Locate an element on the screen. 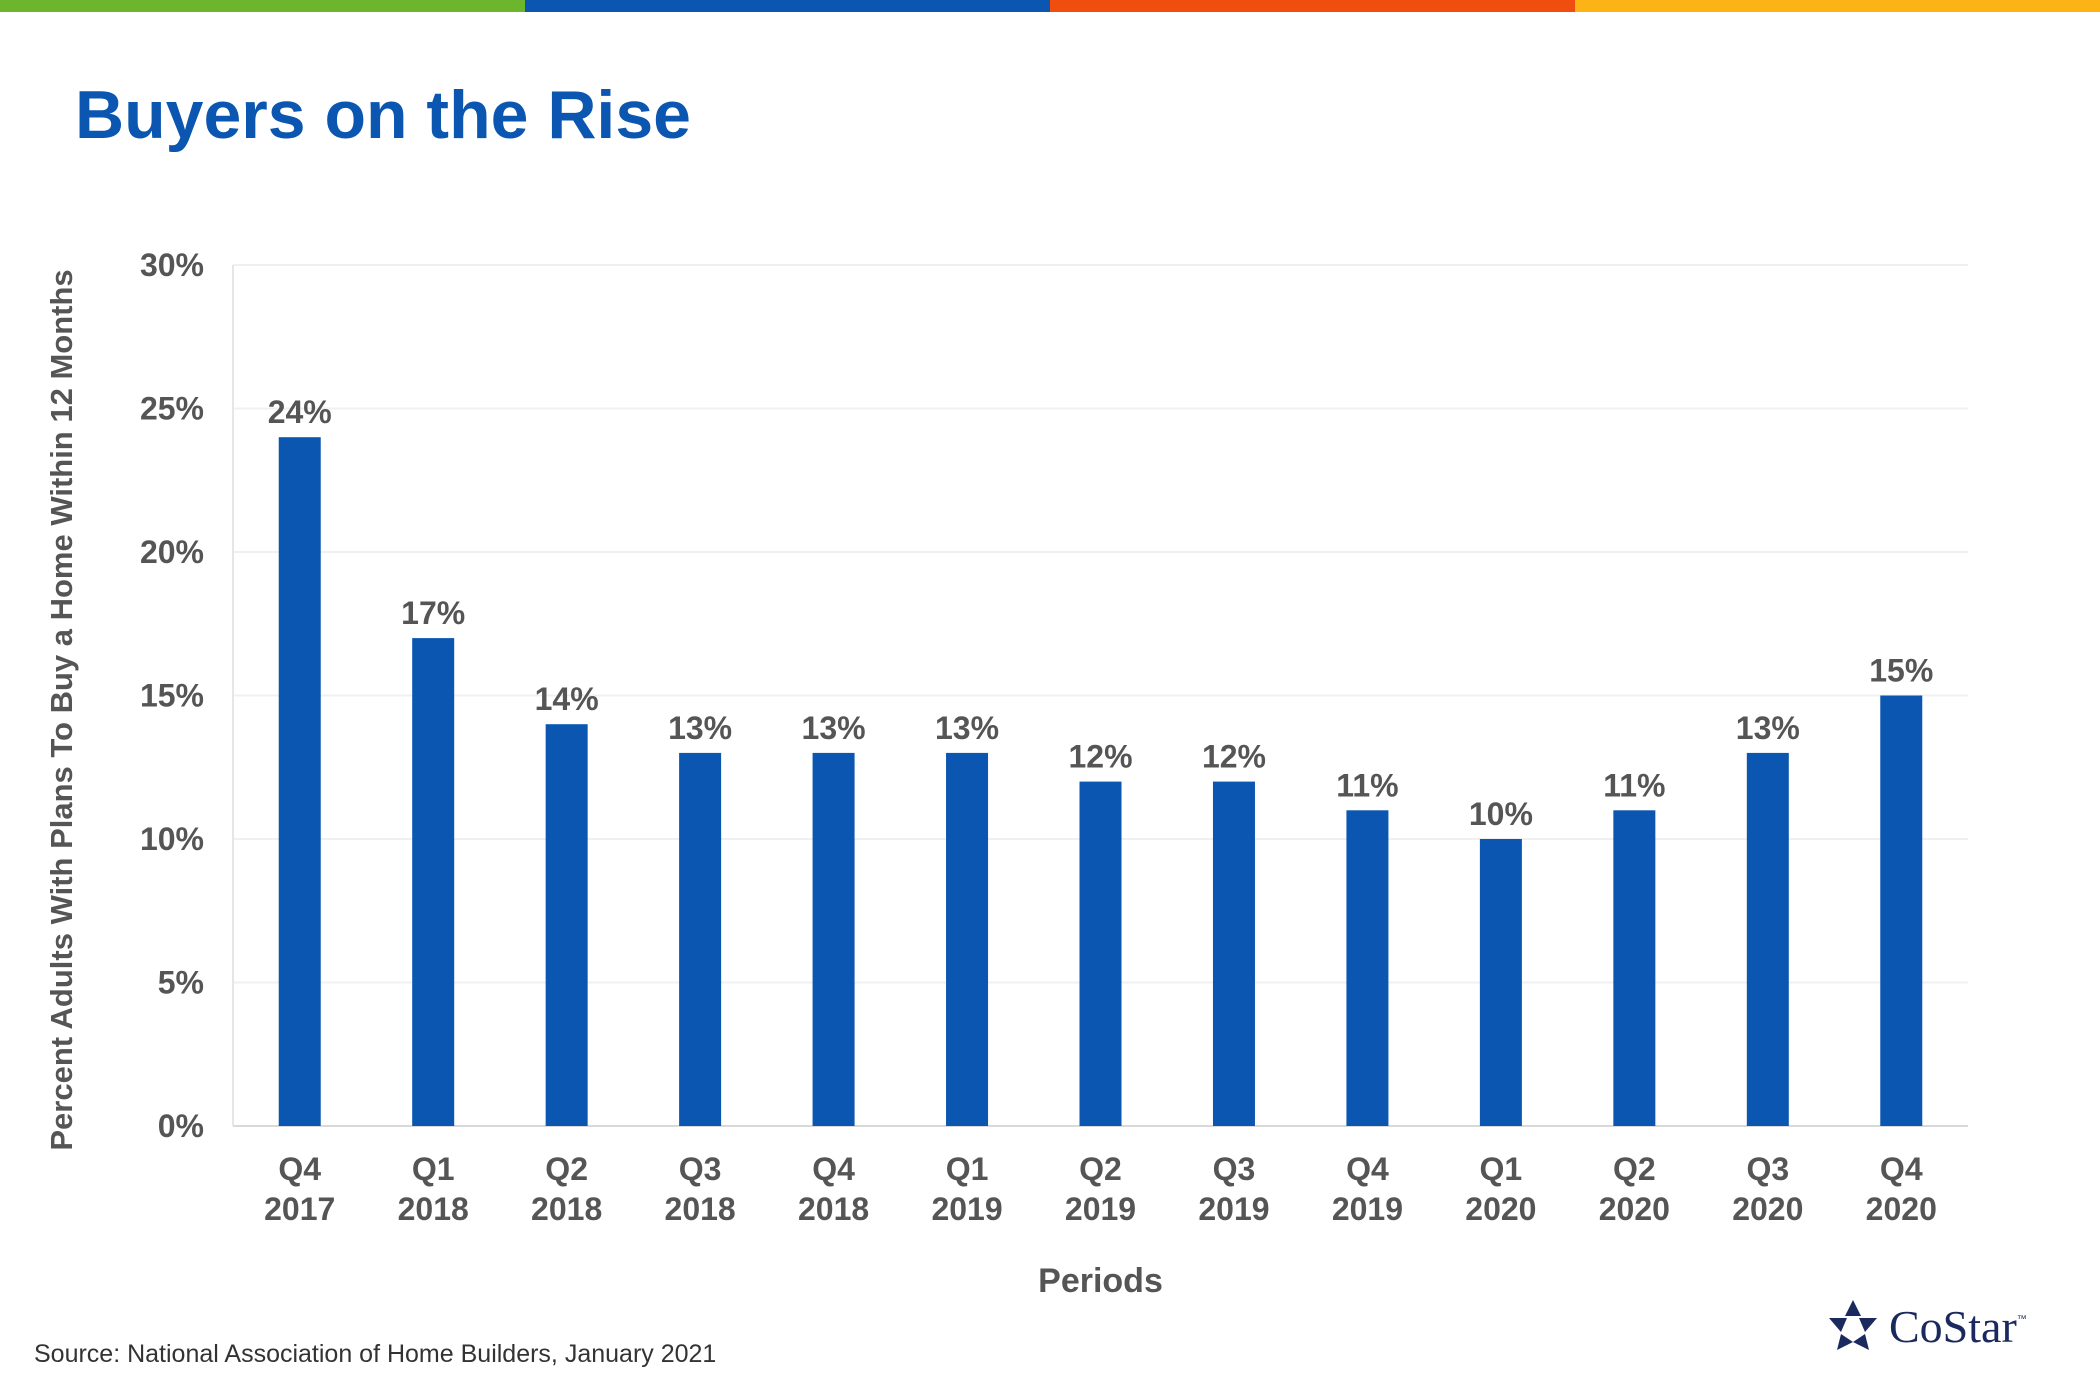 The height and width of the screenshot is (1400, 2100). costar-logo: CoStar ™ is located at coordinates (1926, 1326).